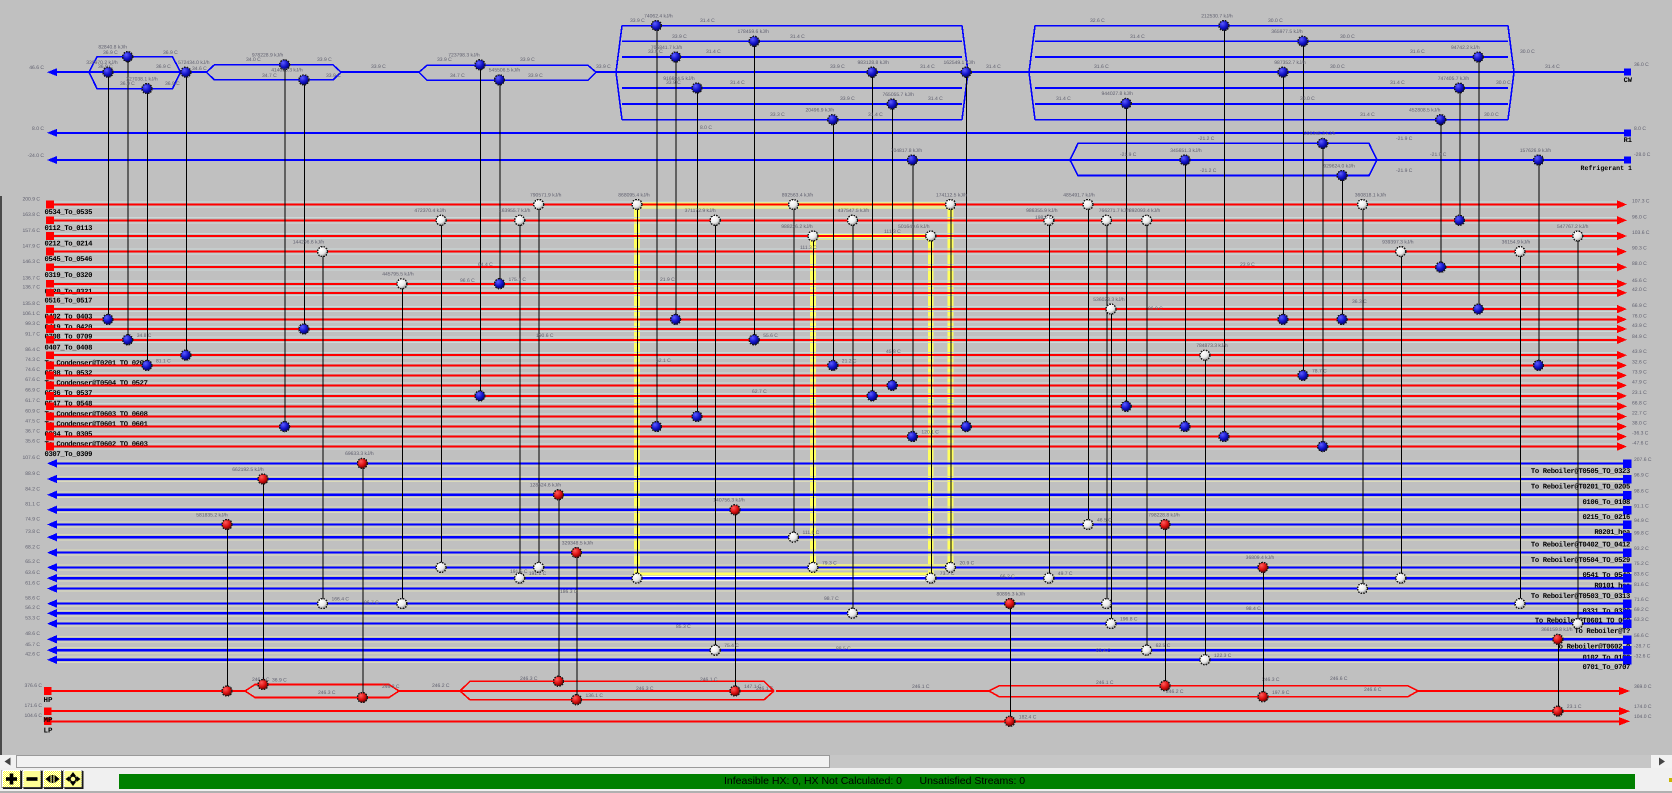  What do you see at coordinates (1641, 610) in the screenshot?
I see `svg-text: 69.2 C` at bounding box center [1641, 610].